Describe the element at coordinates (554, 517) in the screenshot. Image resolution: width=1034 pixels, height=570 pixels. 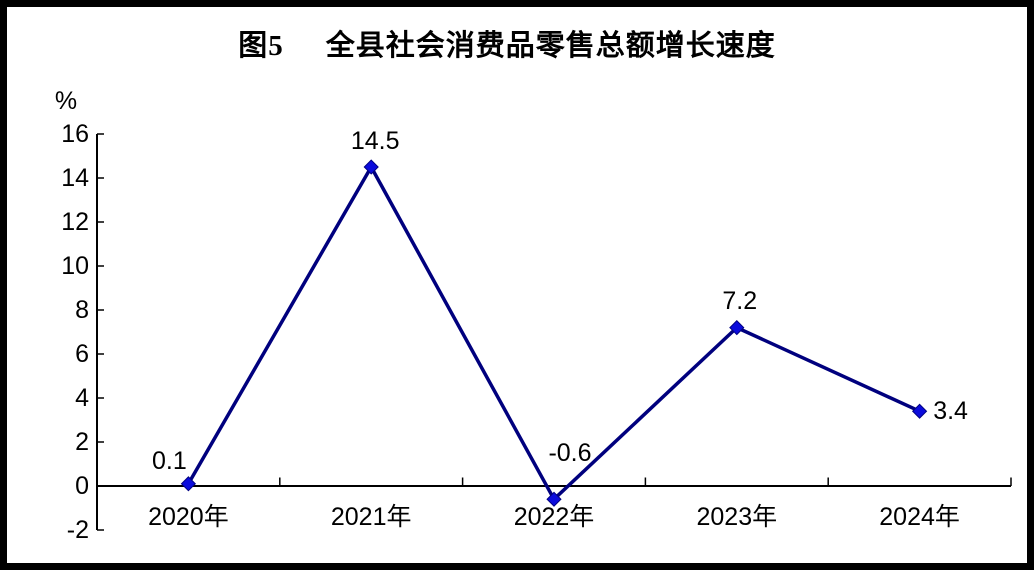
I see `x-axis-label: 2022年` at that location.